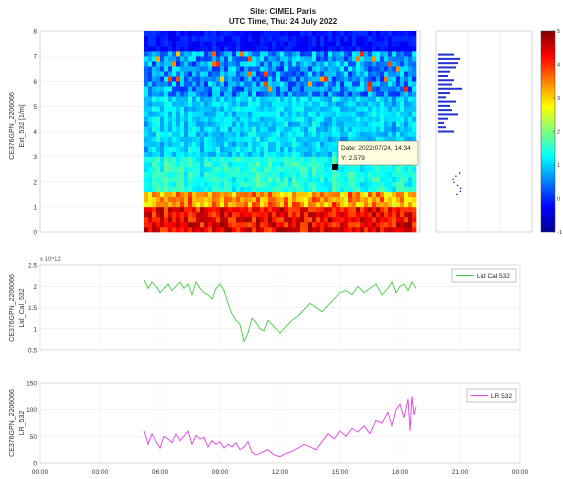 The width and height of the screenshot is (563, 479). Describe the element at coordinates (375, 155) in the screenshot. I see `datatip: Date: 2022/07/24, 14:34 Y: 2.579` at that location.